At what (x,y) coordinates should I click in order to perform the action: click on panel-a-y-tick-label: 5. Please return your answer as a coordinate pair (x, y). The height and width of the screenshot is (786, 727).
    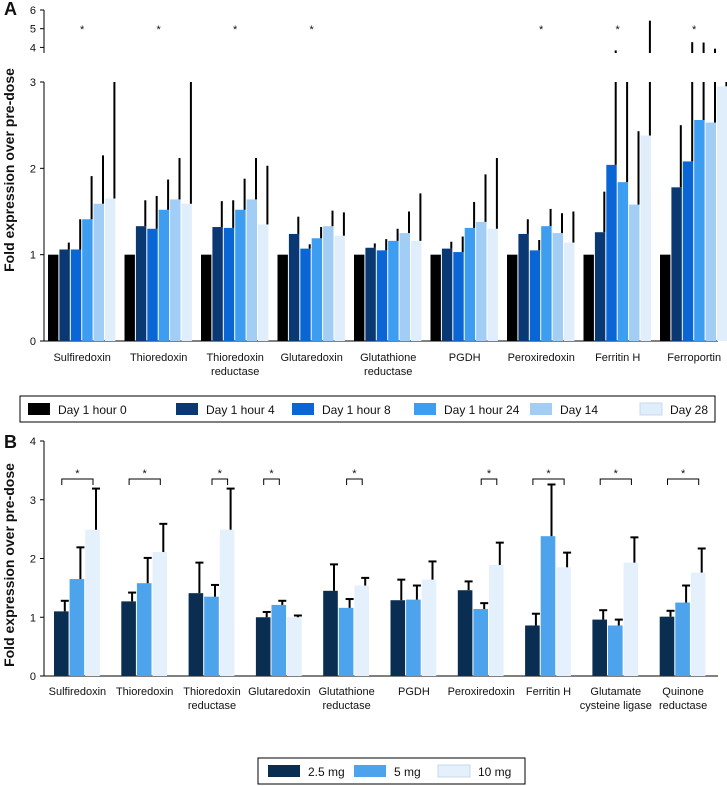
    Looking at the image, I should click on (33, 30).